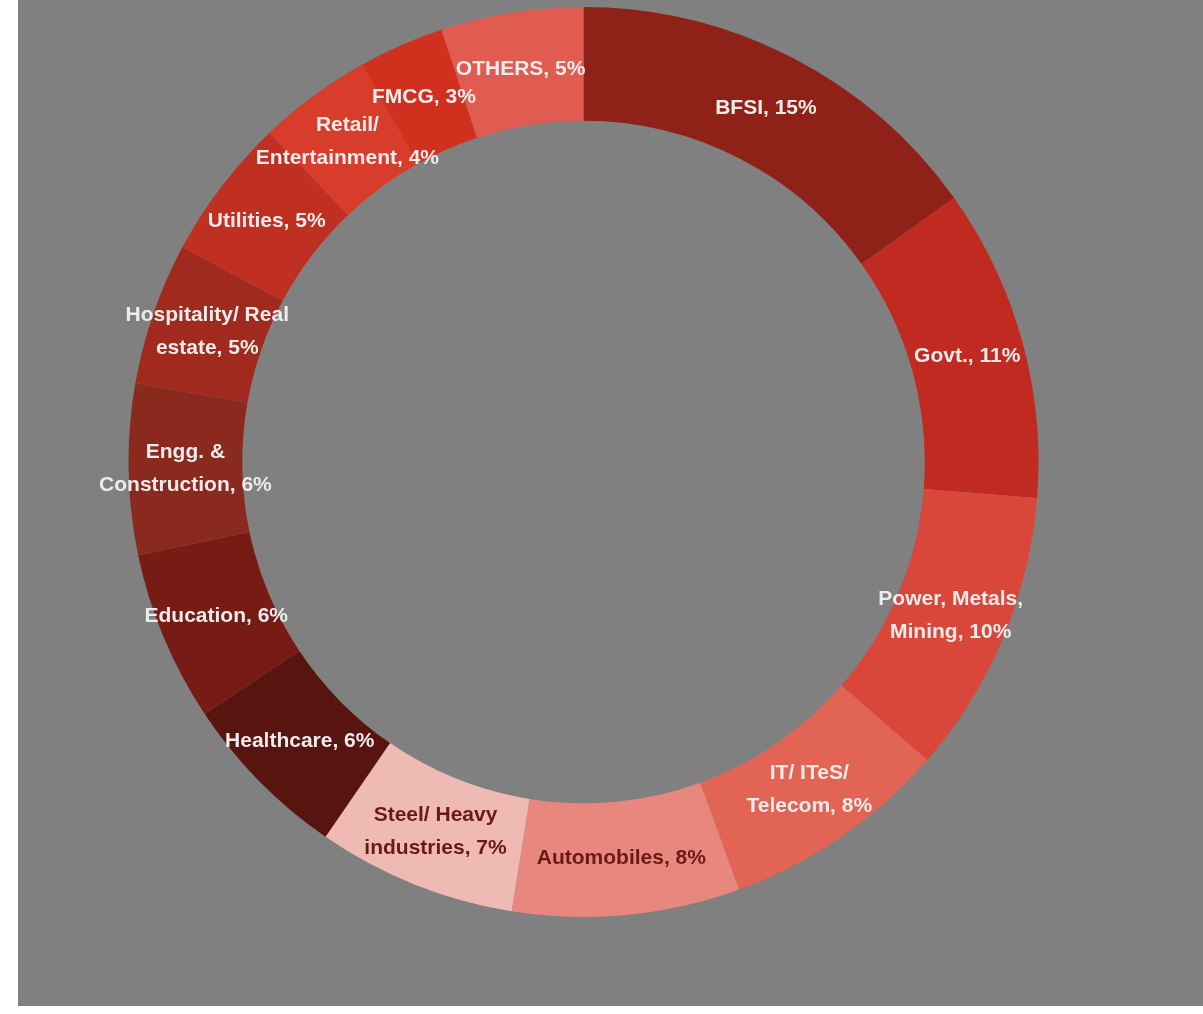  What do you see at coordinates (266, 219) in the screenshot?
I see `slice-label: Utilities, 5%` at bounding box center [266, 219].